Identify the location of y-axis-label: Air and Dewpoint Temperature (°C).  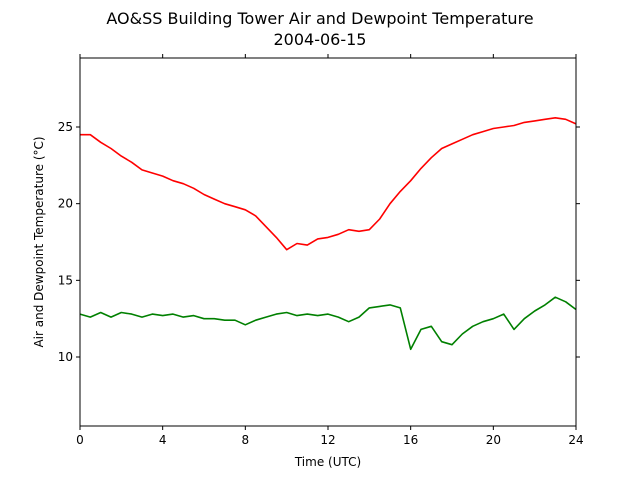
(39, 241).